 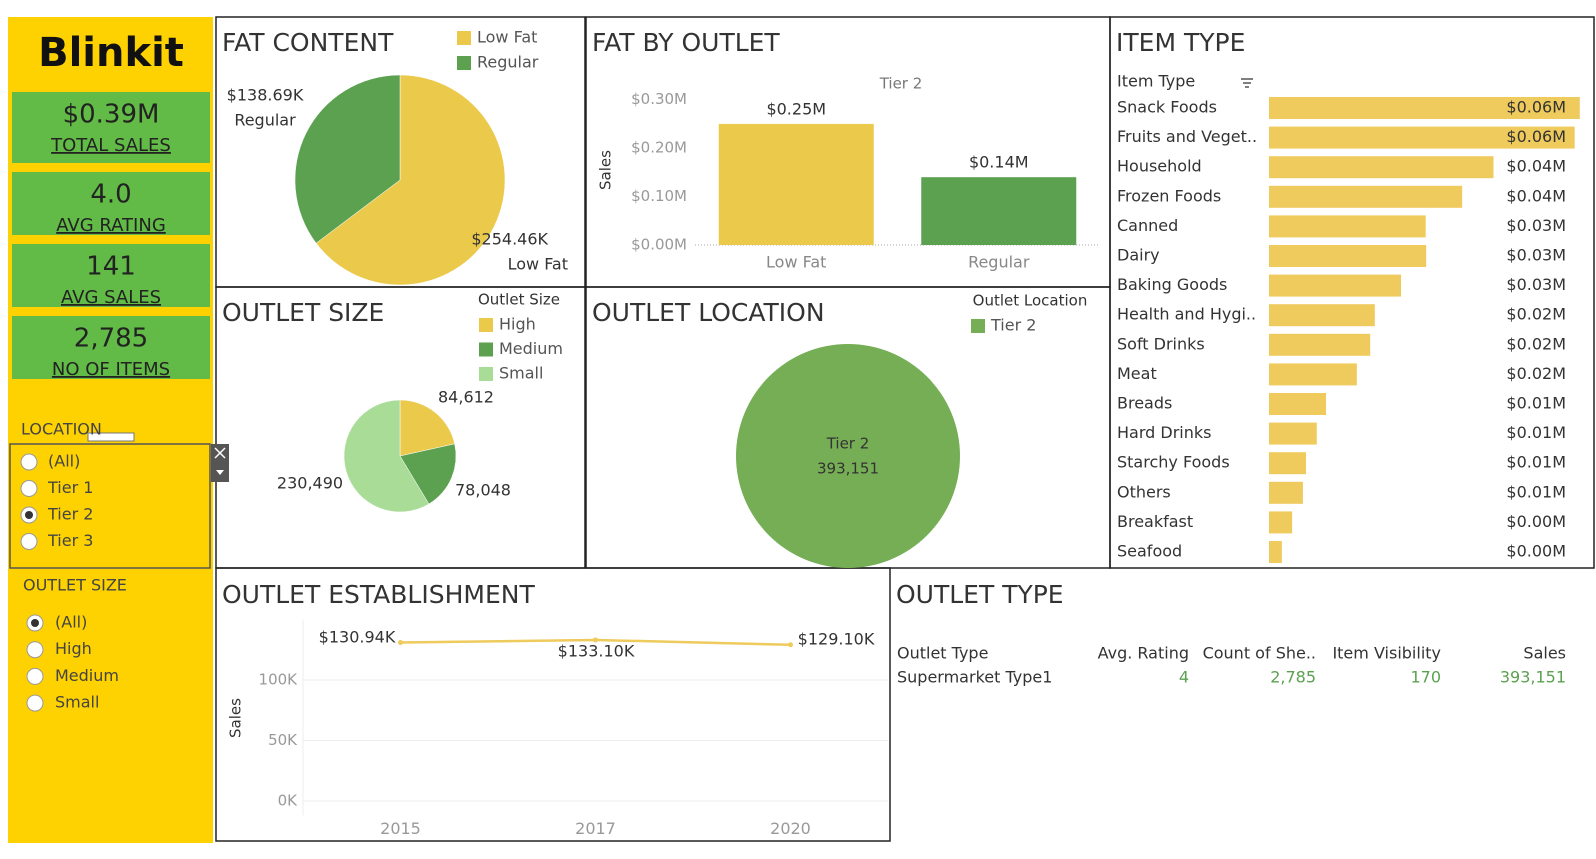 What do you see at coordinates (483, 490) in the screenshot?
I see `pie-value-label: 78,048` at bounding box center [483, 490].